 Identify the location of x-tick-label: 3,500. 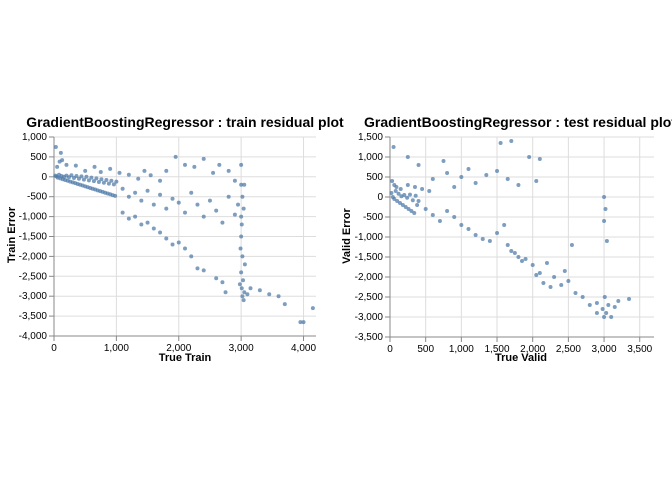
(639, 349).